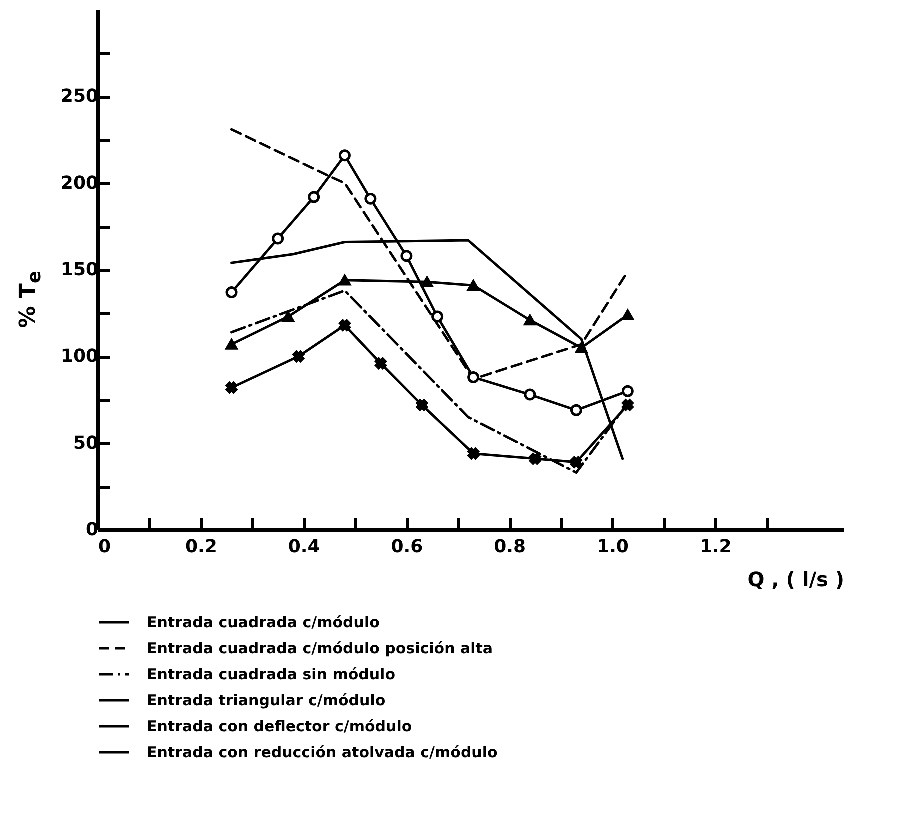 This screenshot has width=897, height=818. What do you see at coordinates (85, 443) in the screenshot?
I see `y-tick-label: 50` at bounding box center [85, 443].